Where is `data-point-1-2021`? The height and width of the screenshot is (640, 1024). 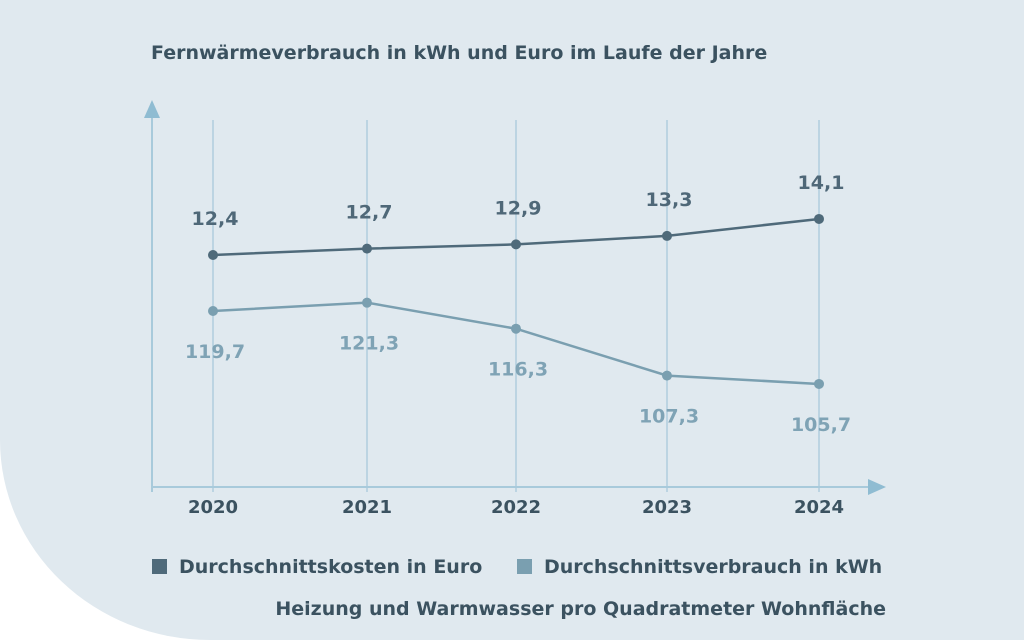
data-point-1-2021 is located at coordinates (367, 302).